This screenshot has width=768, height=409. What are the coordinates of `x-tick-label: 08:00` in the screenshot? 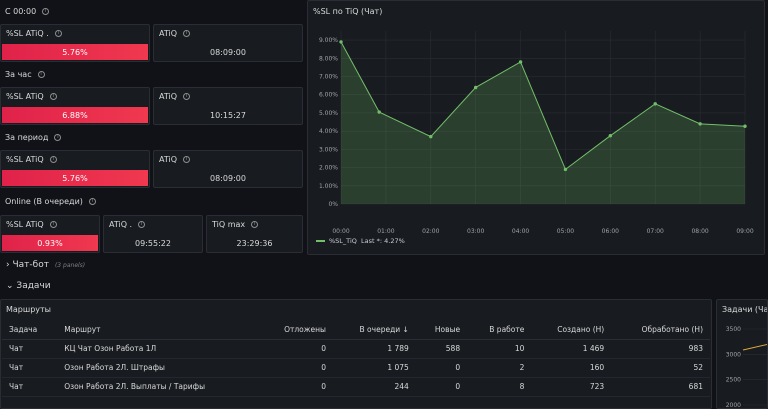 It's located at (699, 231).